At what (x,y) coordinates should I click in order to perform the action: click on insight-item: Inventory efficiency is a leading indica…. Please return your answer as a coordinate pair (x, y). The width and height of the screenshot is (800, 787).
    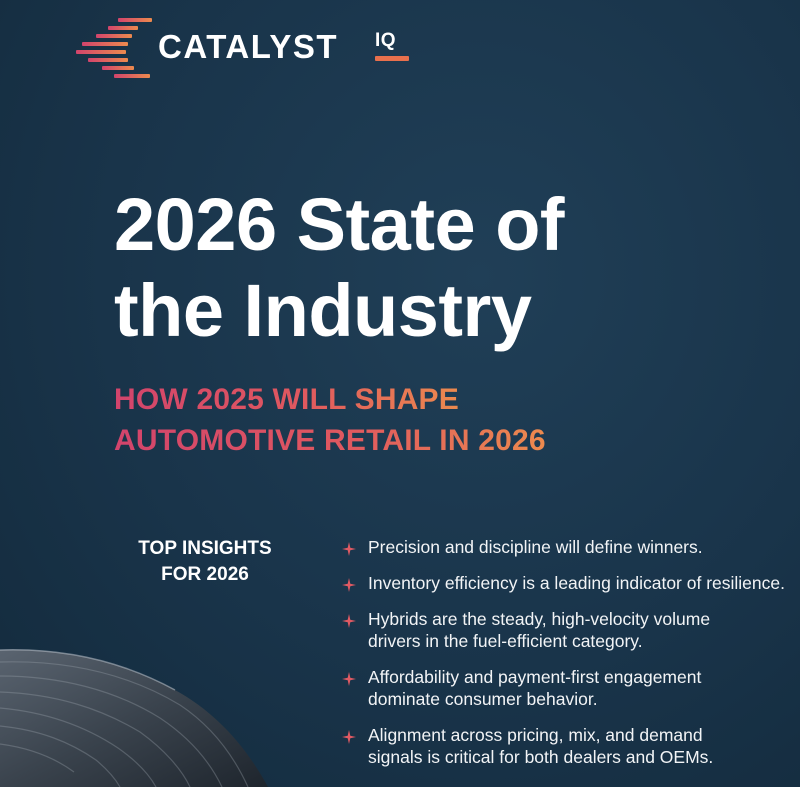
    Looking at the image, I should click on (565, 583).